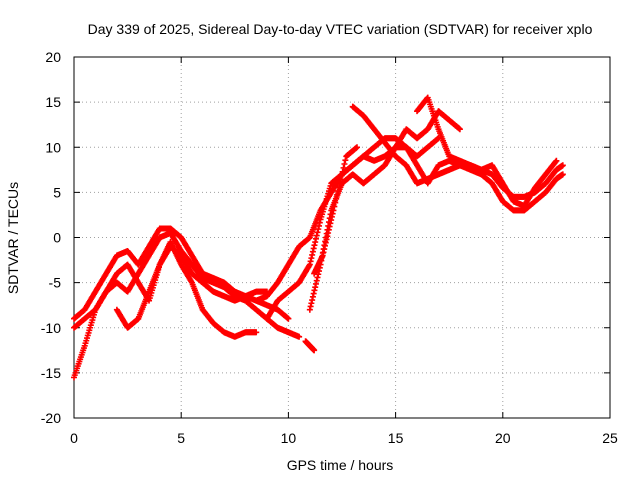  What do you see at coordinates (610, 438) in the screenshot?
I see `x-tick-label: 25` at bounding box center [610, 438].